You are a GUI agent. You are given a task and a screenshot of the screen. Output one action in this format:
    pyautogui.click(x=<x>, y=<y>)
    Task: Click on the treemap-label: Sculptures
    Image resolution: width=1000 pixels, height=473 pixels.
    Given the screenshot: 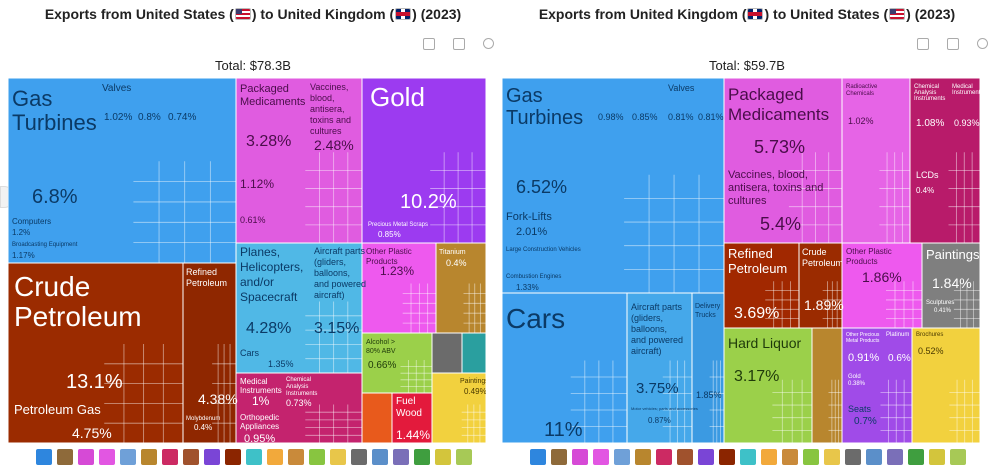 What is the action you would take?
    pyautogui.click(x=940, y=303)
    